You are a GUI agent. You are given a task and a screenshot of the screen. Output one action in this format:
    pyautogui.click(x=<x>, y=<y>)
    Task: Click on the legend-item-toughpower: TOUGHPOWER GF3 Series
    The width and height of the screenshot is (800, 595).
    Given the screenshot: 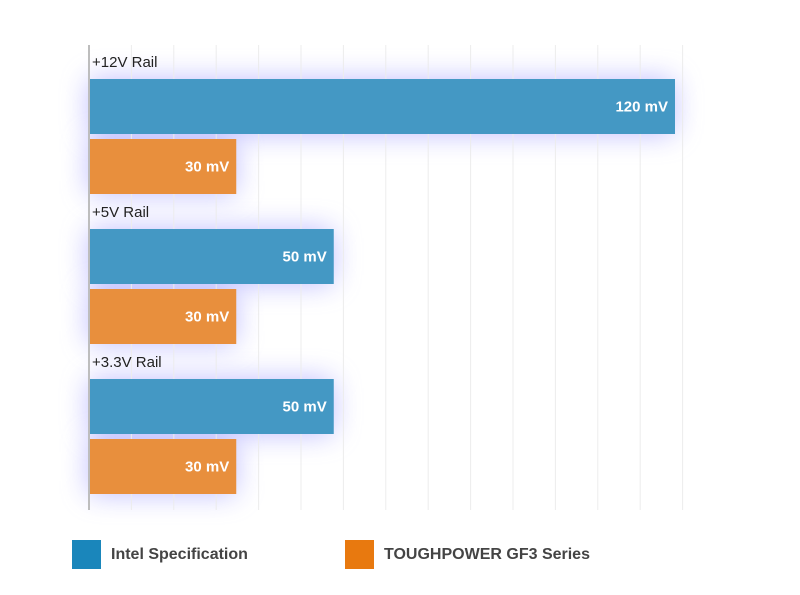 What is the action you would take?
    pyautogui.click(x=467, y=554)
    